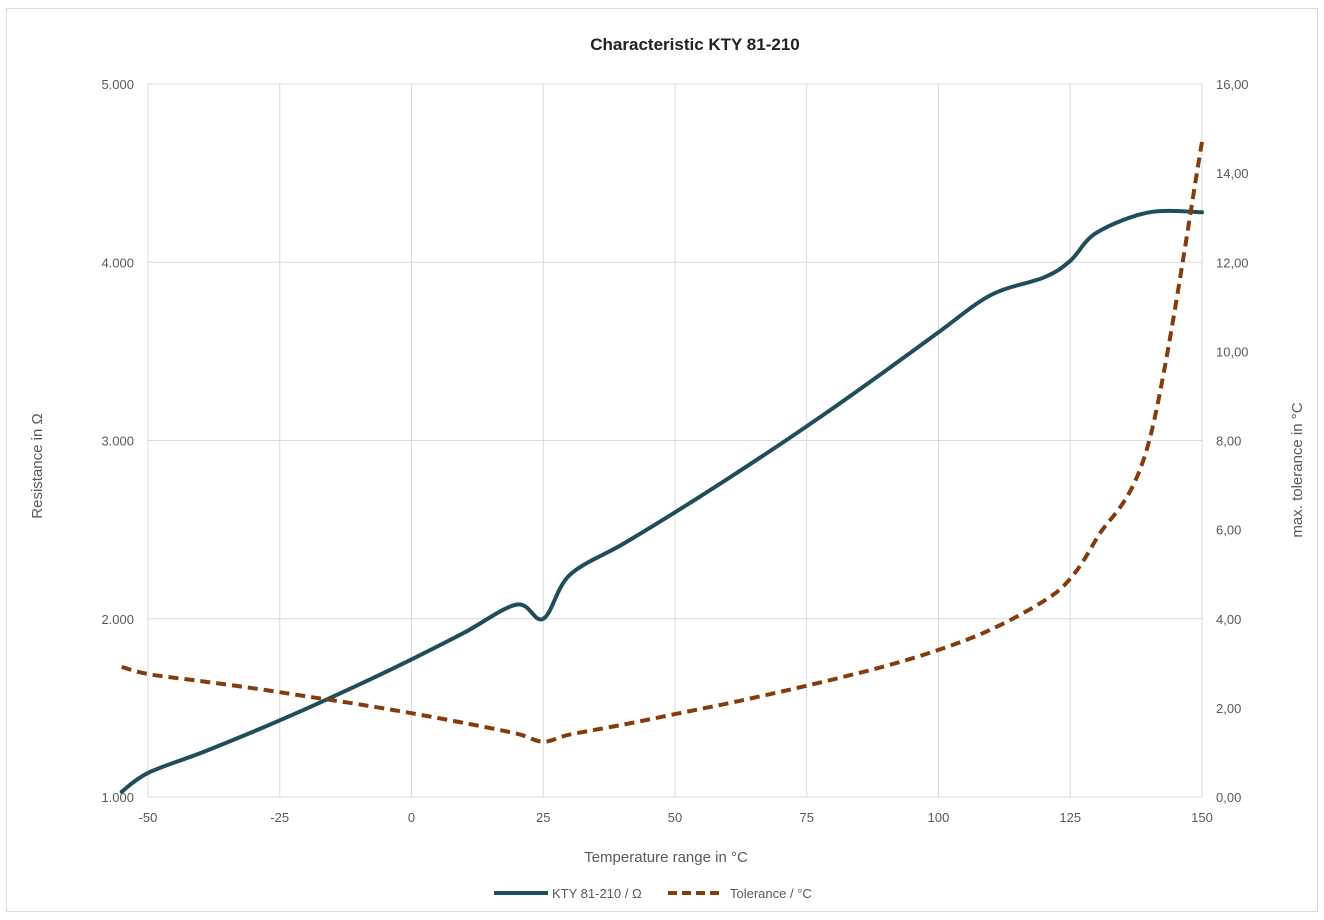  I want to click on chart-title: Characteristic KTY 81-210, so click(694, 44).